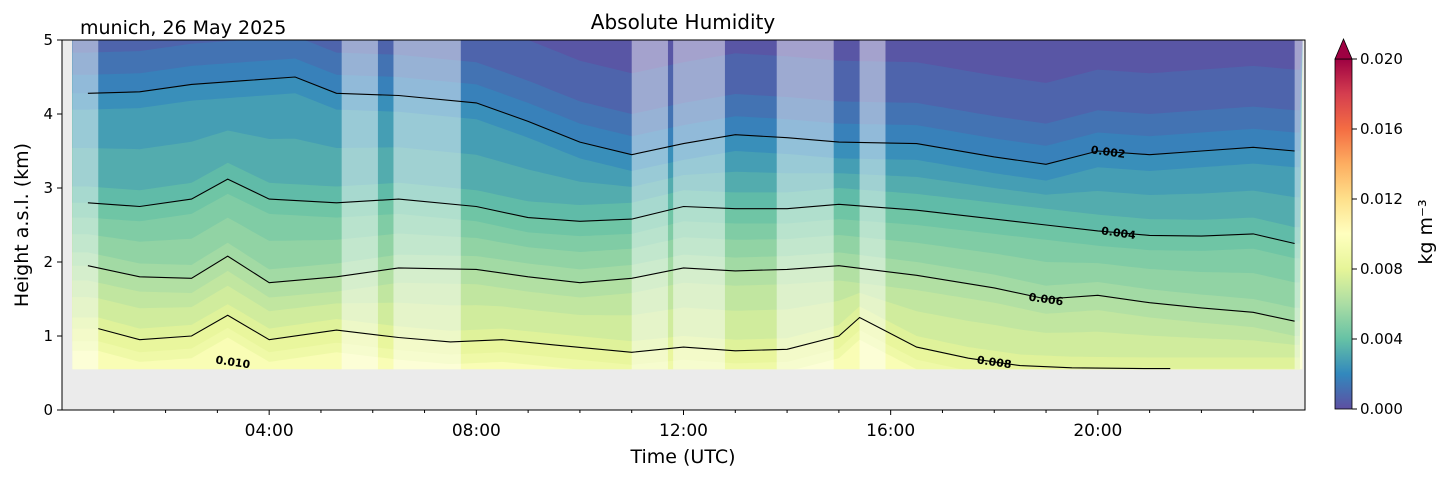 Image resolution: width=1454 pixels, height=478 pixels. Describe the element at coordinates (1381, 409) in the screenshot. I see `colorbar-tick-label: 0.000` at that location.